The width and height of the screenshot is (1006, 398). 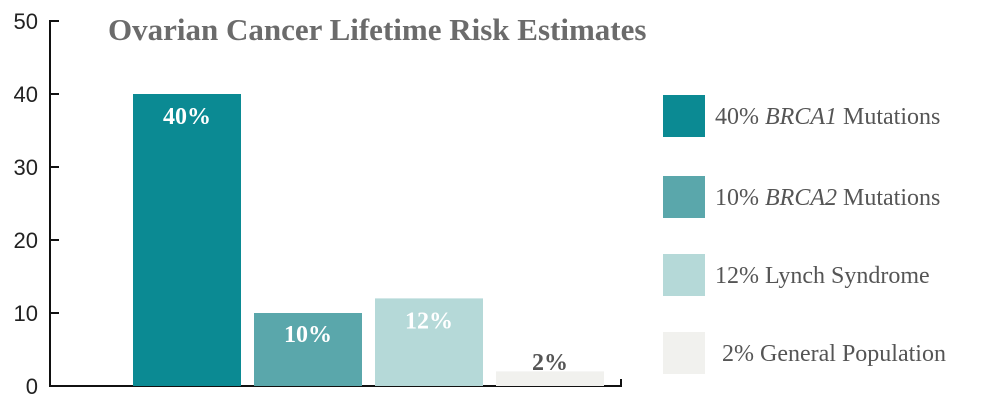 What do you see at coordinates (740, 198) in the screenshot?
I see `legend-label-prefix: 10%` at bounding box center [740, 198].